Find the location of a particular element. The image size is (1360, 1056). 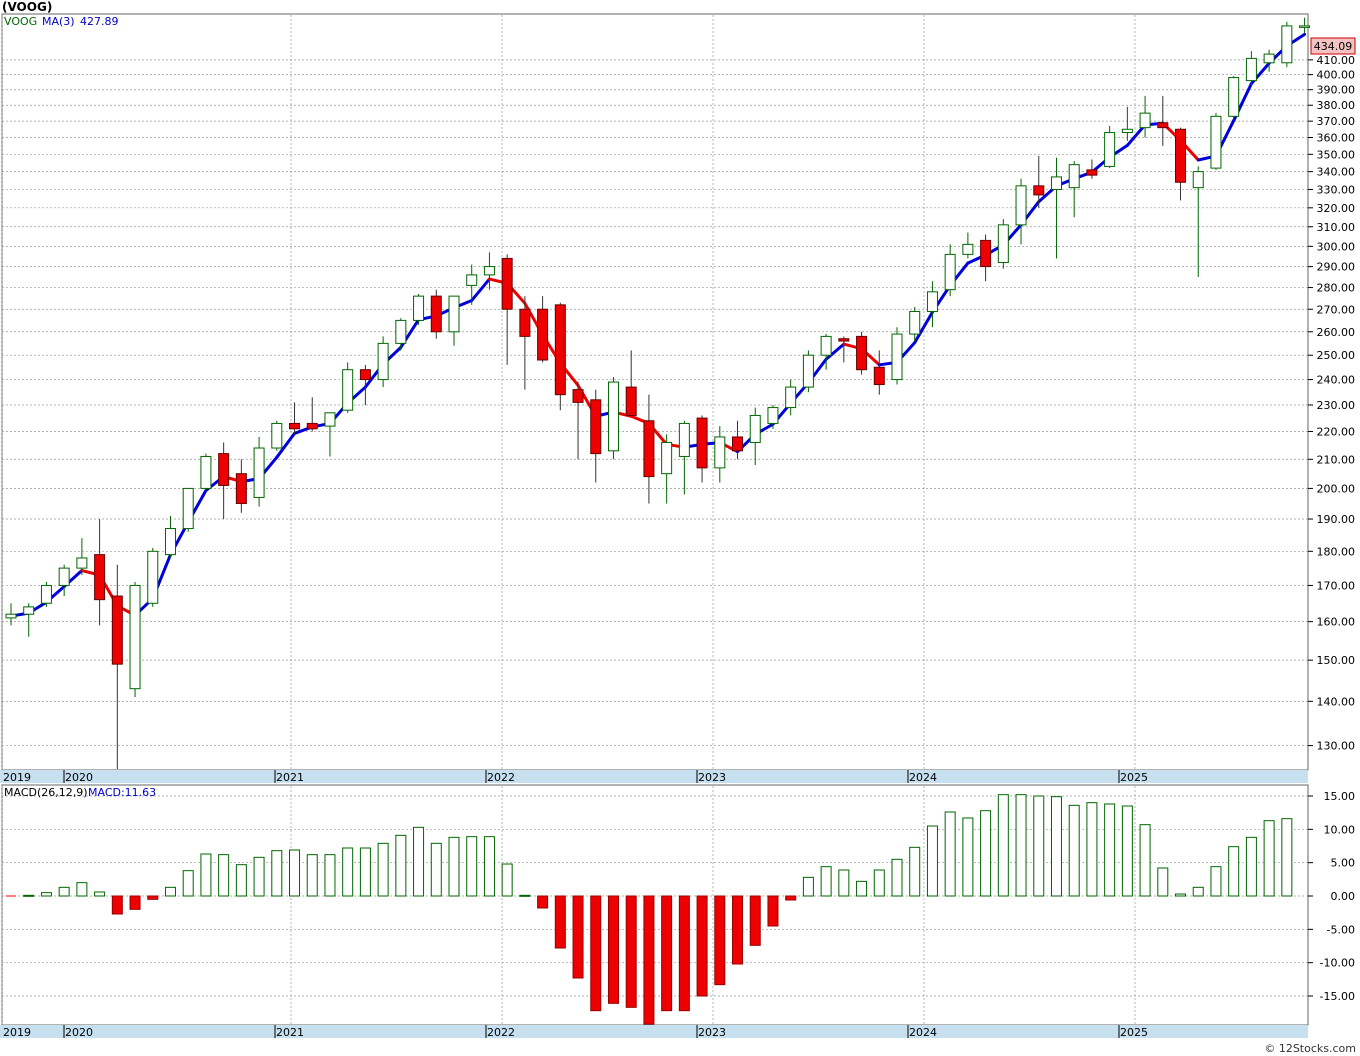

last-price-label: 434.09 is located at coordinates (1333, 46).